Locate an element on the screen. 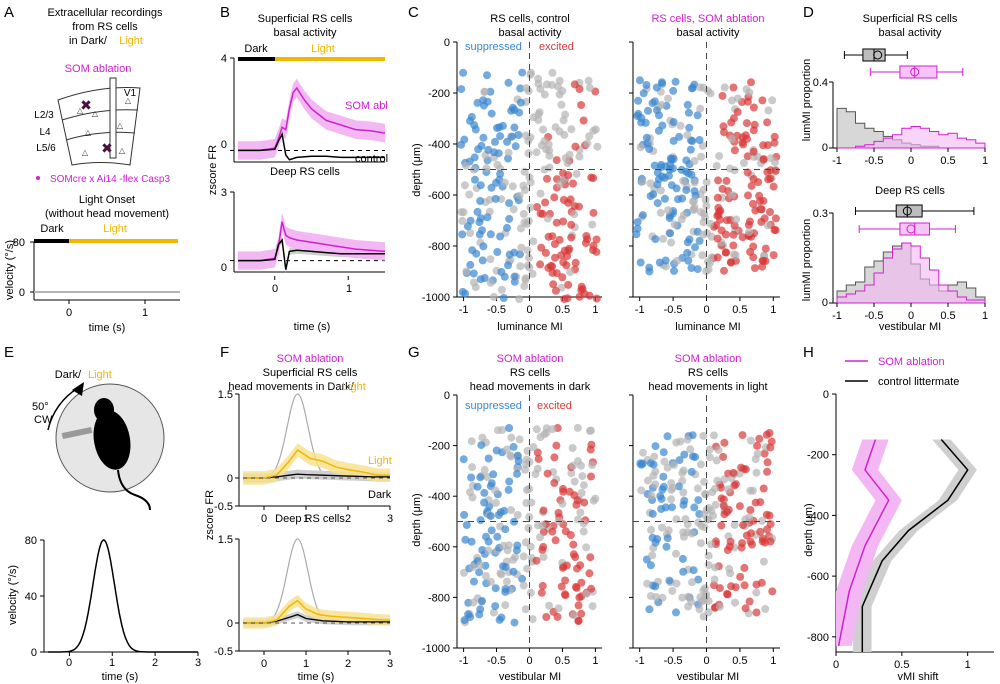 The width and height of the screenshot is (1000, 684). b-xtick: 0 is located at coordinates (275, 289).